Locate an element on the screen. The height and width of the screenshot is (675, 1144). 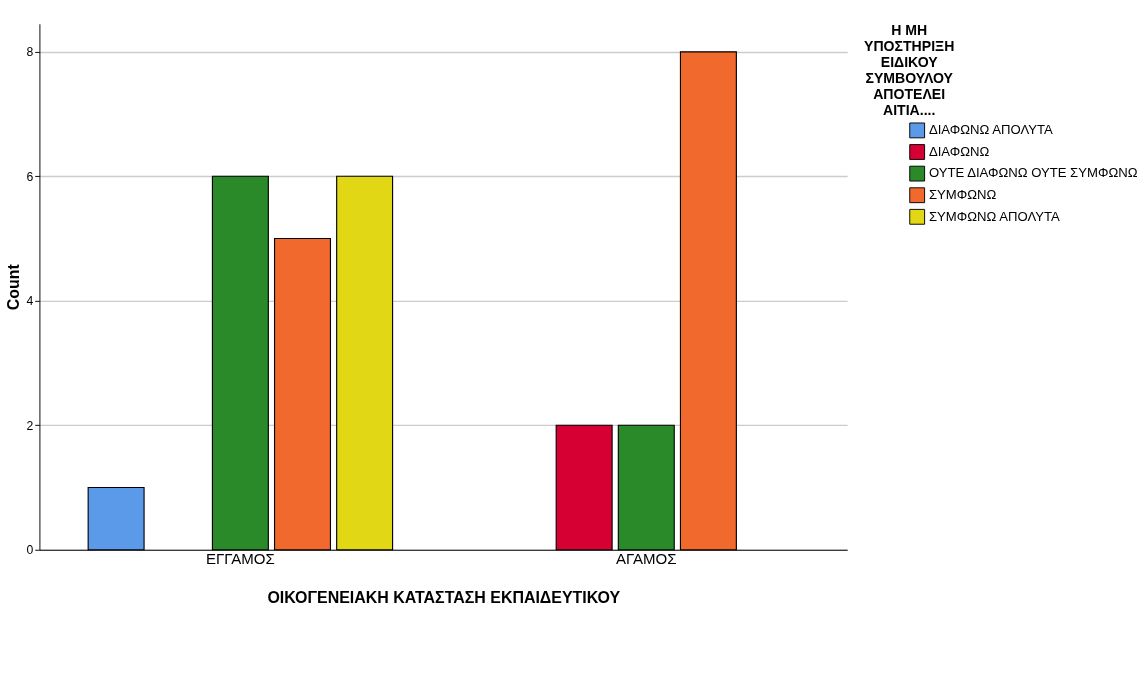
y-tick-label: 6 is located at coordinates (30, 176).